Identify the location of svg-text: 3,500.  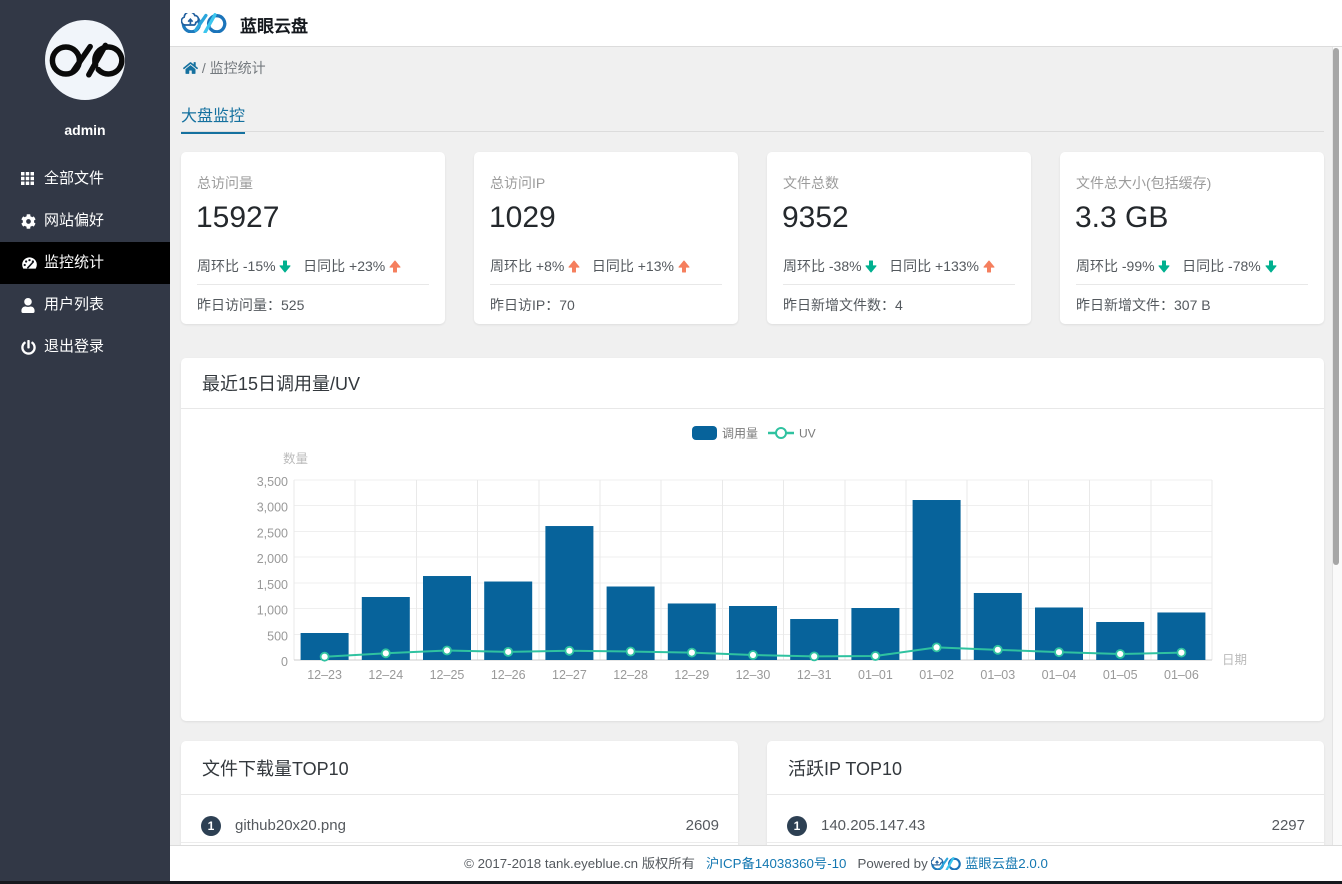
(272, 482).